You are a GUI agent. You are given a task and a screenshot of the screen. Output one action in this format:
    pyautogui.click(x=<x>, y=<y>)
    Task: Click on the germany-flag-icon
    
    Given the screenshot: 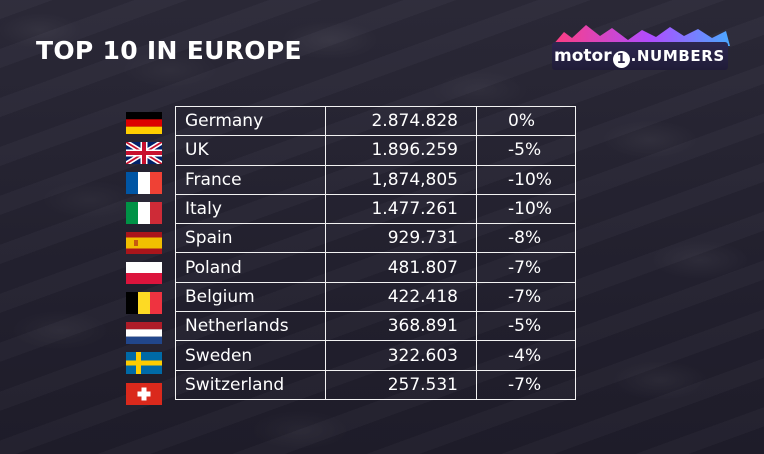 What is the action you would take?
    pyautogui.click(x=144, y=123)
    